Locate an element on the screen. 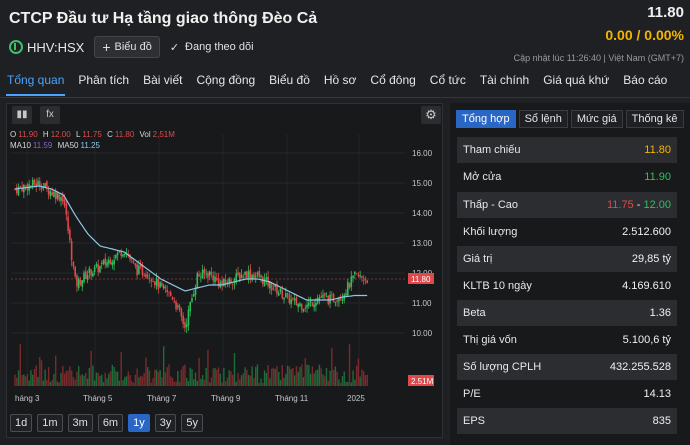  follow-button: ✓ Đang theo dõi is located at coordinates (212, 47).